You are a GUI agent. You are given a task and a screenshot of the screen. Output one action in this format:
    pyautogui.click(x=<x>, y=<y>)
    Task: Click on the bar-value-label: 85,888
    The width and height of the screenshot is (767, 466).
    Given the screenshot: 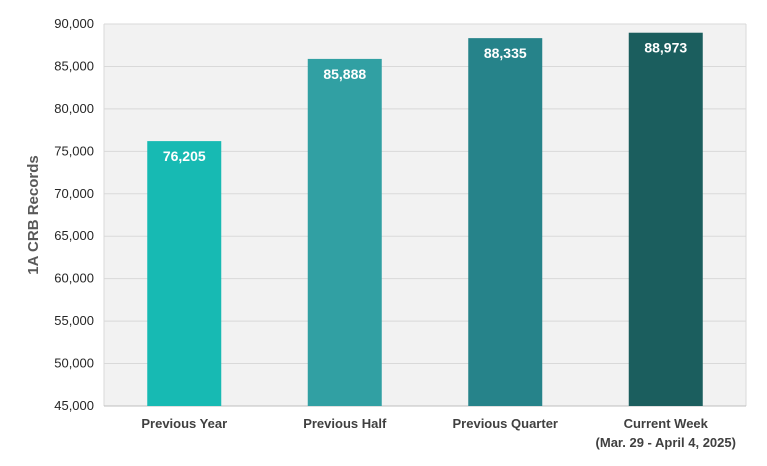 What is the action you would take?
    pyautogui.click(x=344, y=74)
    